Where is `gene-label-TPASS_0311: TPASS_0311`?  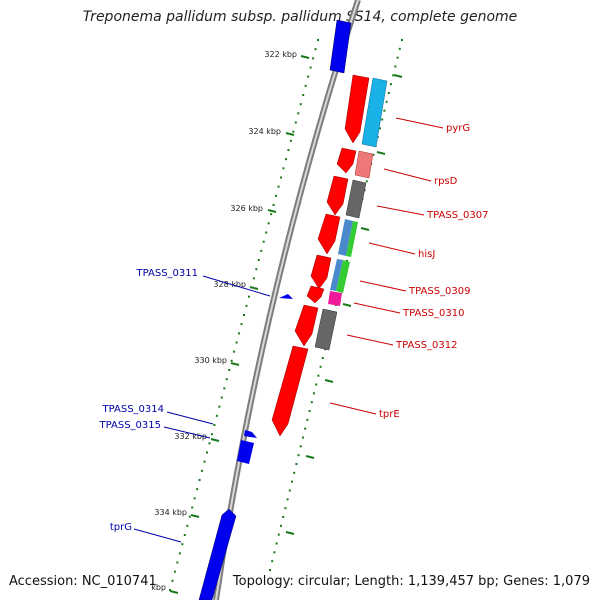 gene-label-TPASS_0311: TPASS_0311 is located at coordinates (167, 273).